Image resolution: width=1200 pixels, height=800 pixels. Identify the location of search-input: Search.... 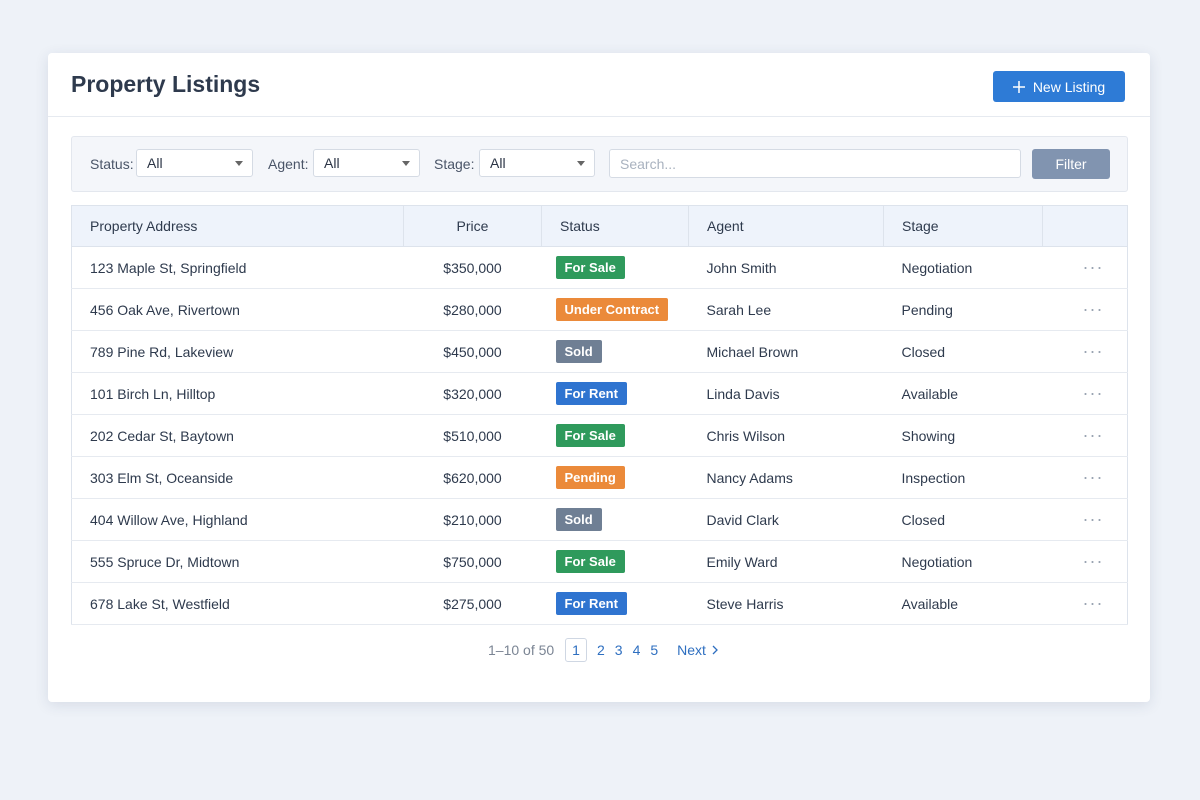
(815, 163).